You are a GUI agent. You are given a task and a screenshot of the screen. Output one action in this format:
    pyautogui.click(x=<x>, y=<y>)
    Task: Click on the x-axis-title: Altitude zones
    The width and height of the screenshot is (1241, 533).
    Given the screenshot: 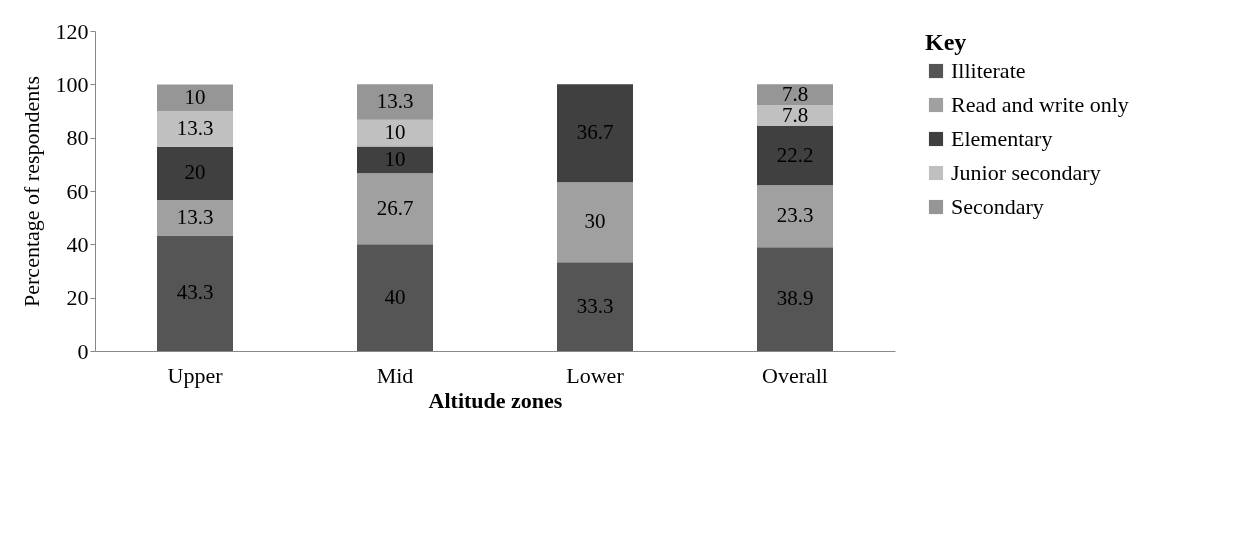 What is the action you would take?
    pyautogui.click(x=495, y=400)
    